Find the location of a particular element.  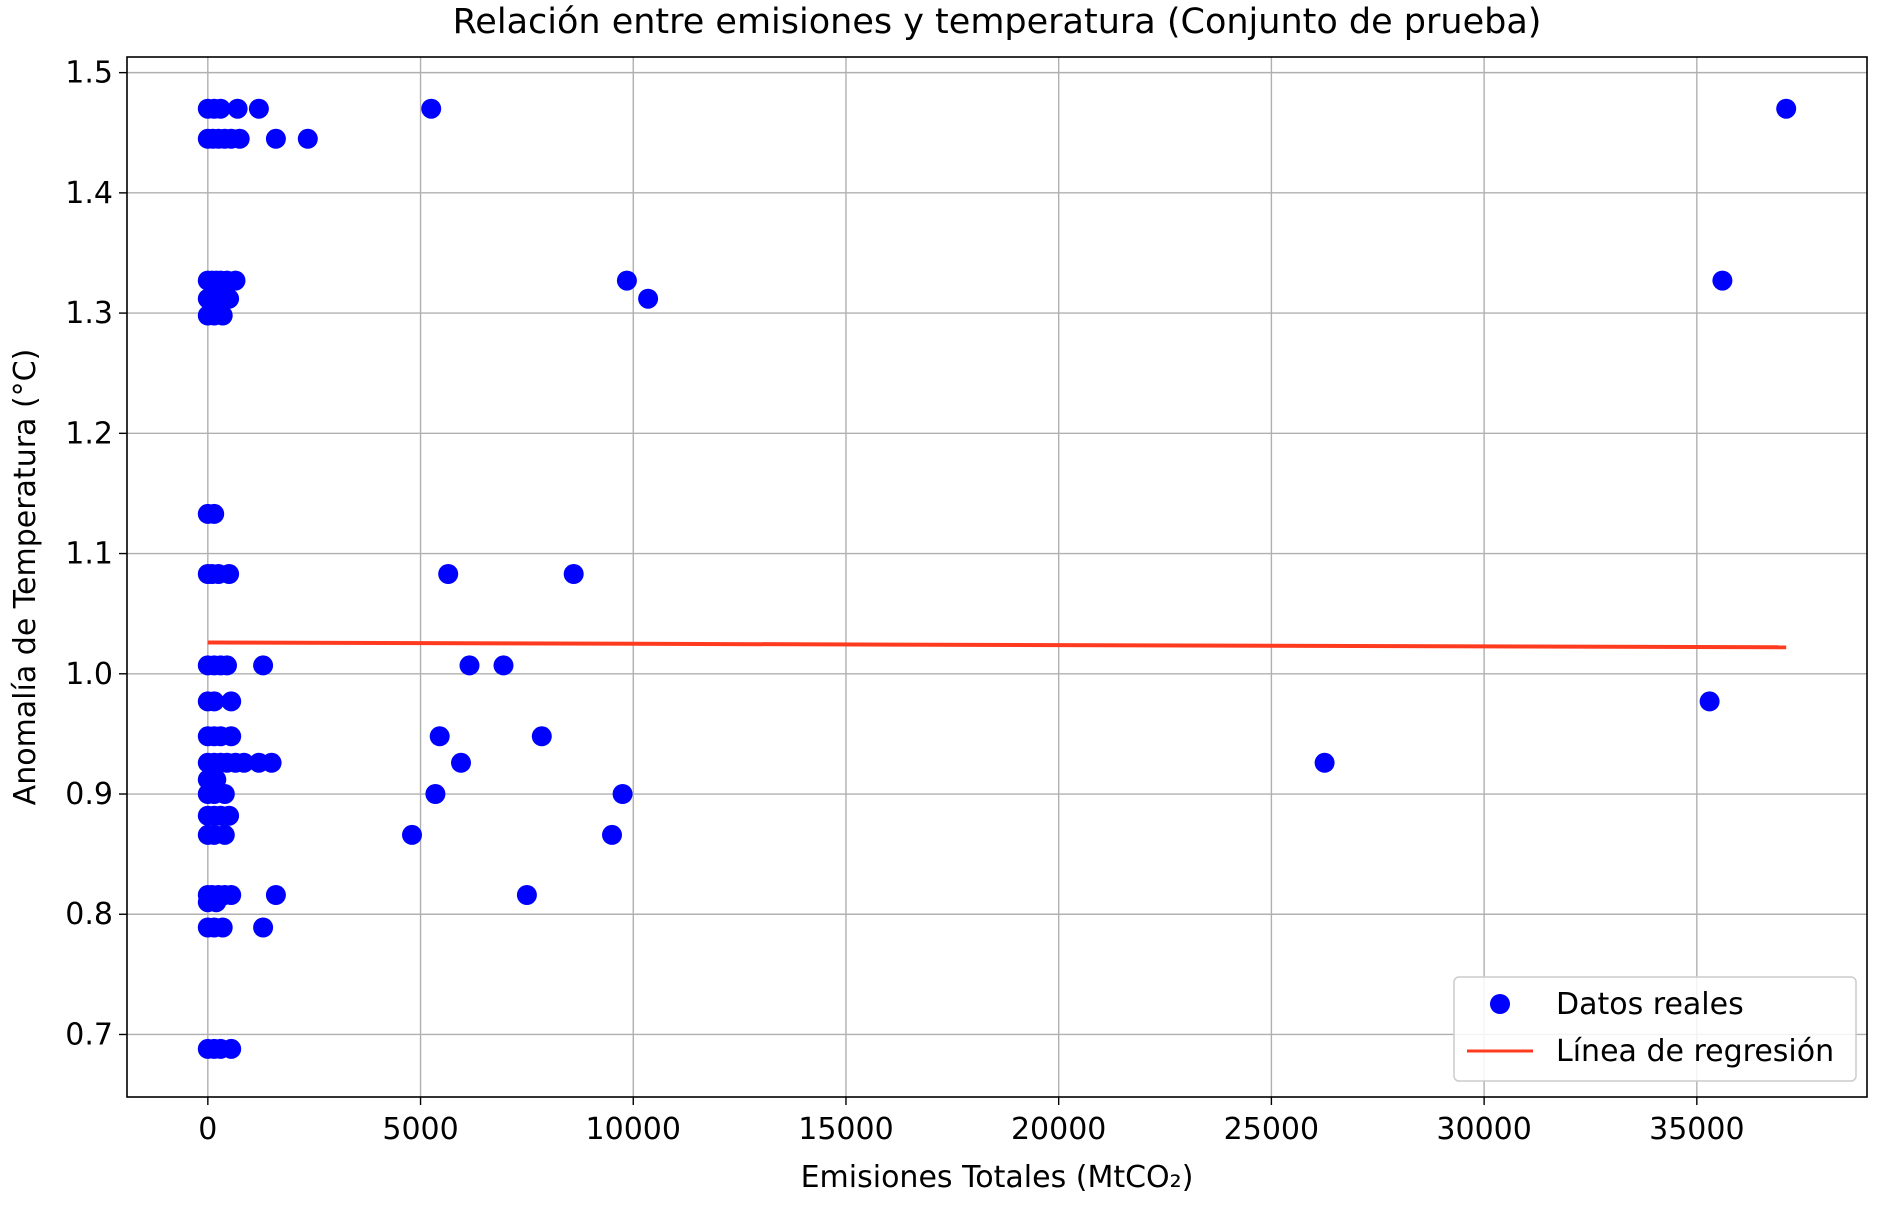

x-axis-title: Emisiones Totales (MtCO₂) is located at coordinates (997, 1177).